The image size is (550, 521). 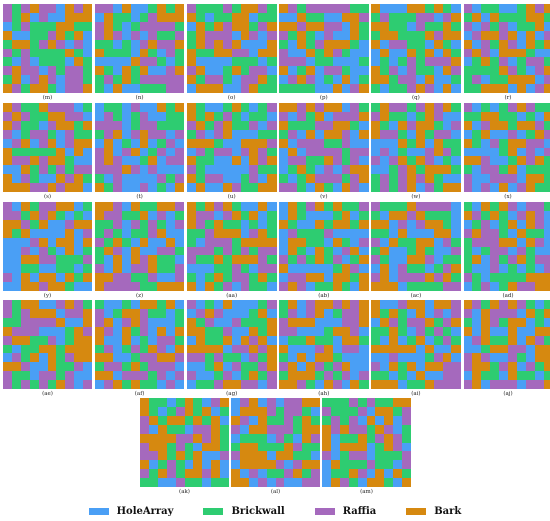 What do you see at coordinates (139, 98) in the screenshot?
I see `panel-label: (n)` at bounding box center [139, 98].